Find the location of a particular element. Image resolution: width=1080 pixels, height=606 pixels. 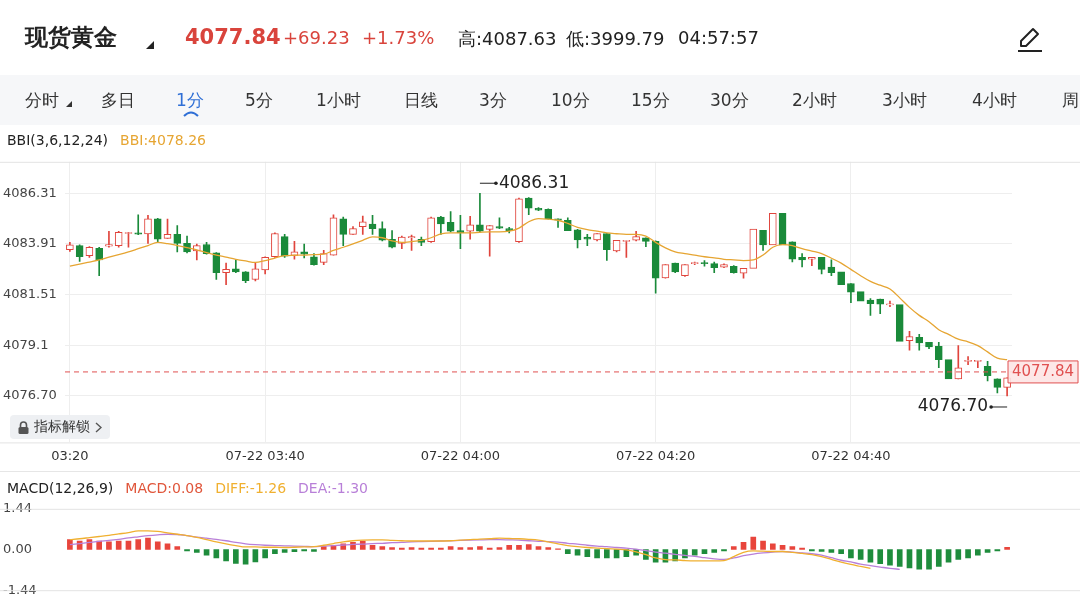

text: 1小时 is located at coordinates (338, 100).